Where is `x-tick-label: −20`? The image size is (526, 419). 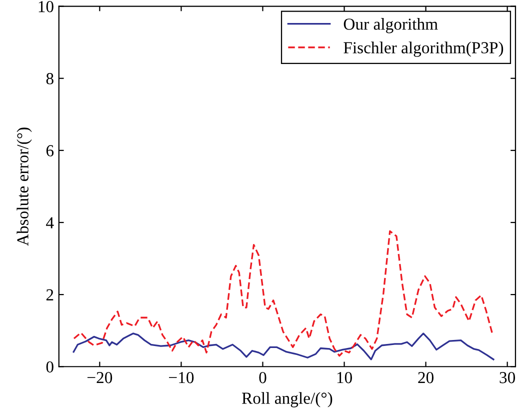 x-tick-label: −20 is located at coordinates (99, 378).